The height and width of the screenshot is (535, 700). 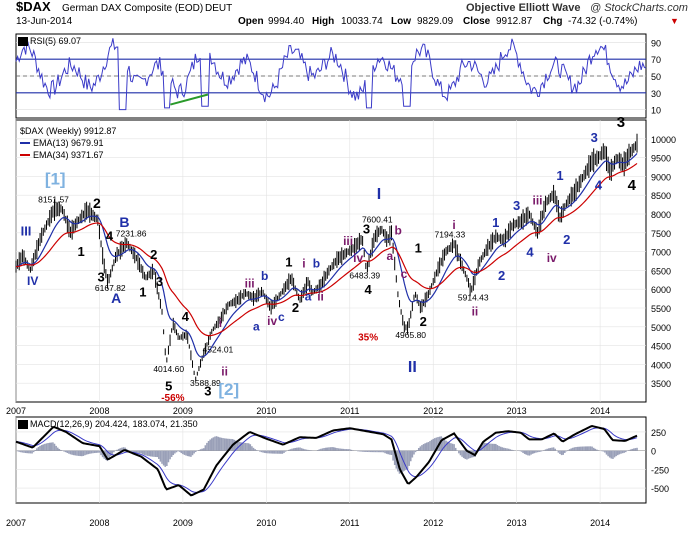 What do you see at coordinates (26, 230) in the screenshot?
I see `wave-label: III` at bounding box center [26, 230].